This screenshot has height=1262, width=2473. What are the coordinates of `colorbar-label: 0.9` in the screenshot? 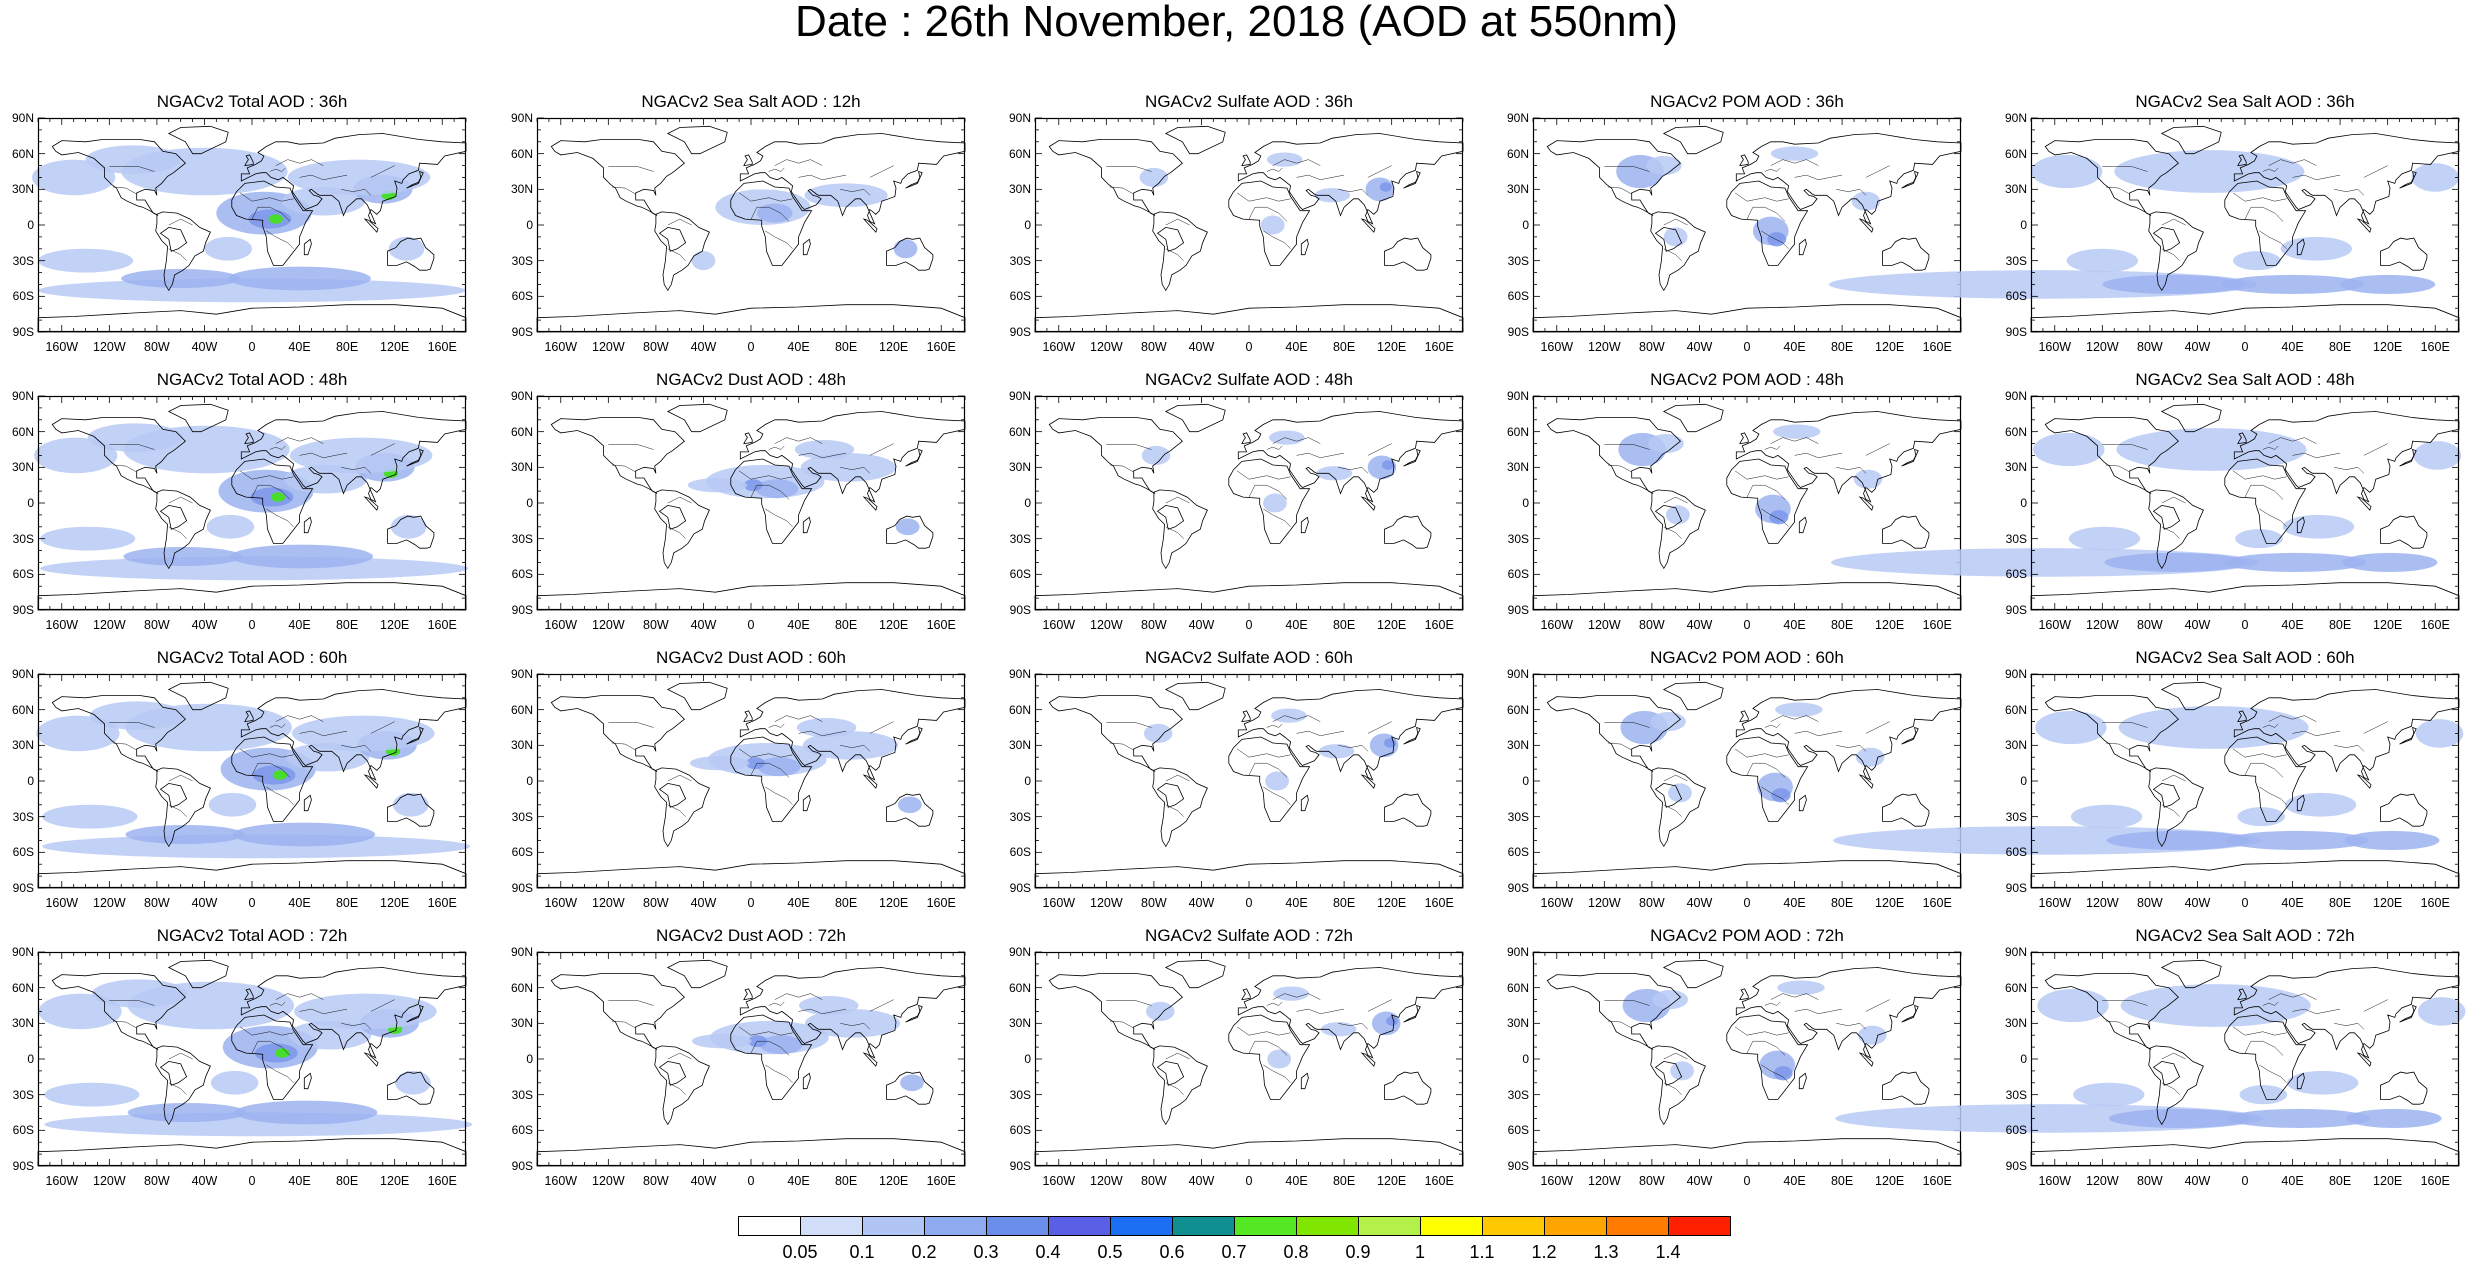 It's located at (1358, 1252).